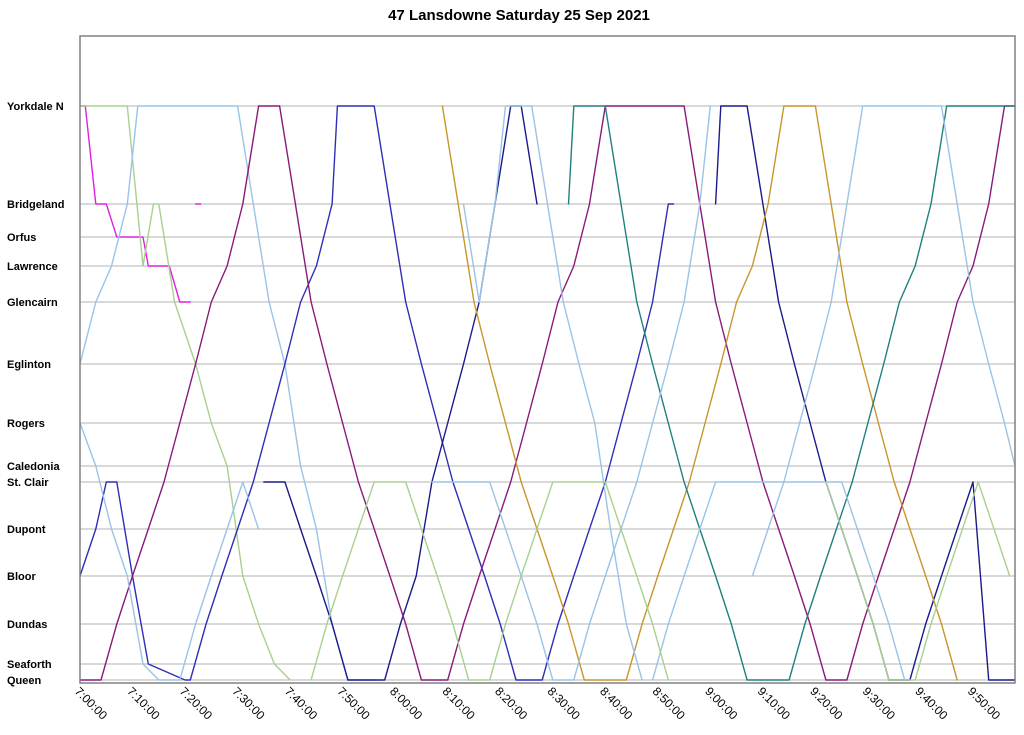 Image resolution: width=1024 pixels, height=735 pixels. I want to click on stop-label: Dundas, so click(27, 625).